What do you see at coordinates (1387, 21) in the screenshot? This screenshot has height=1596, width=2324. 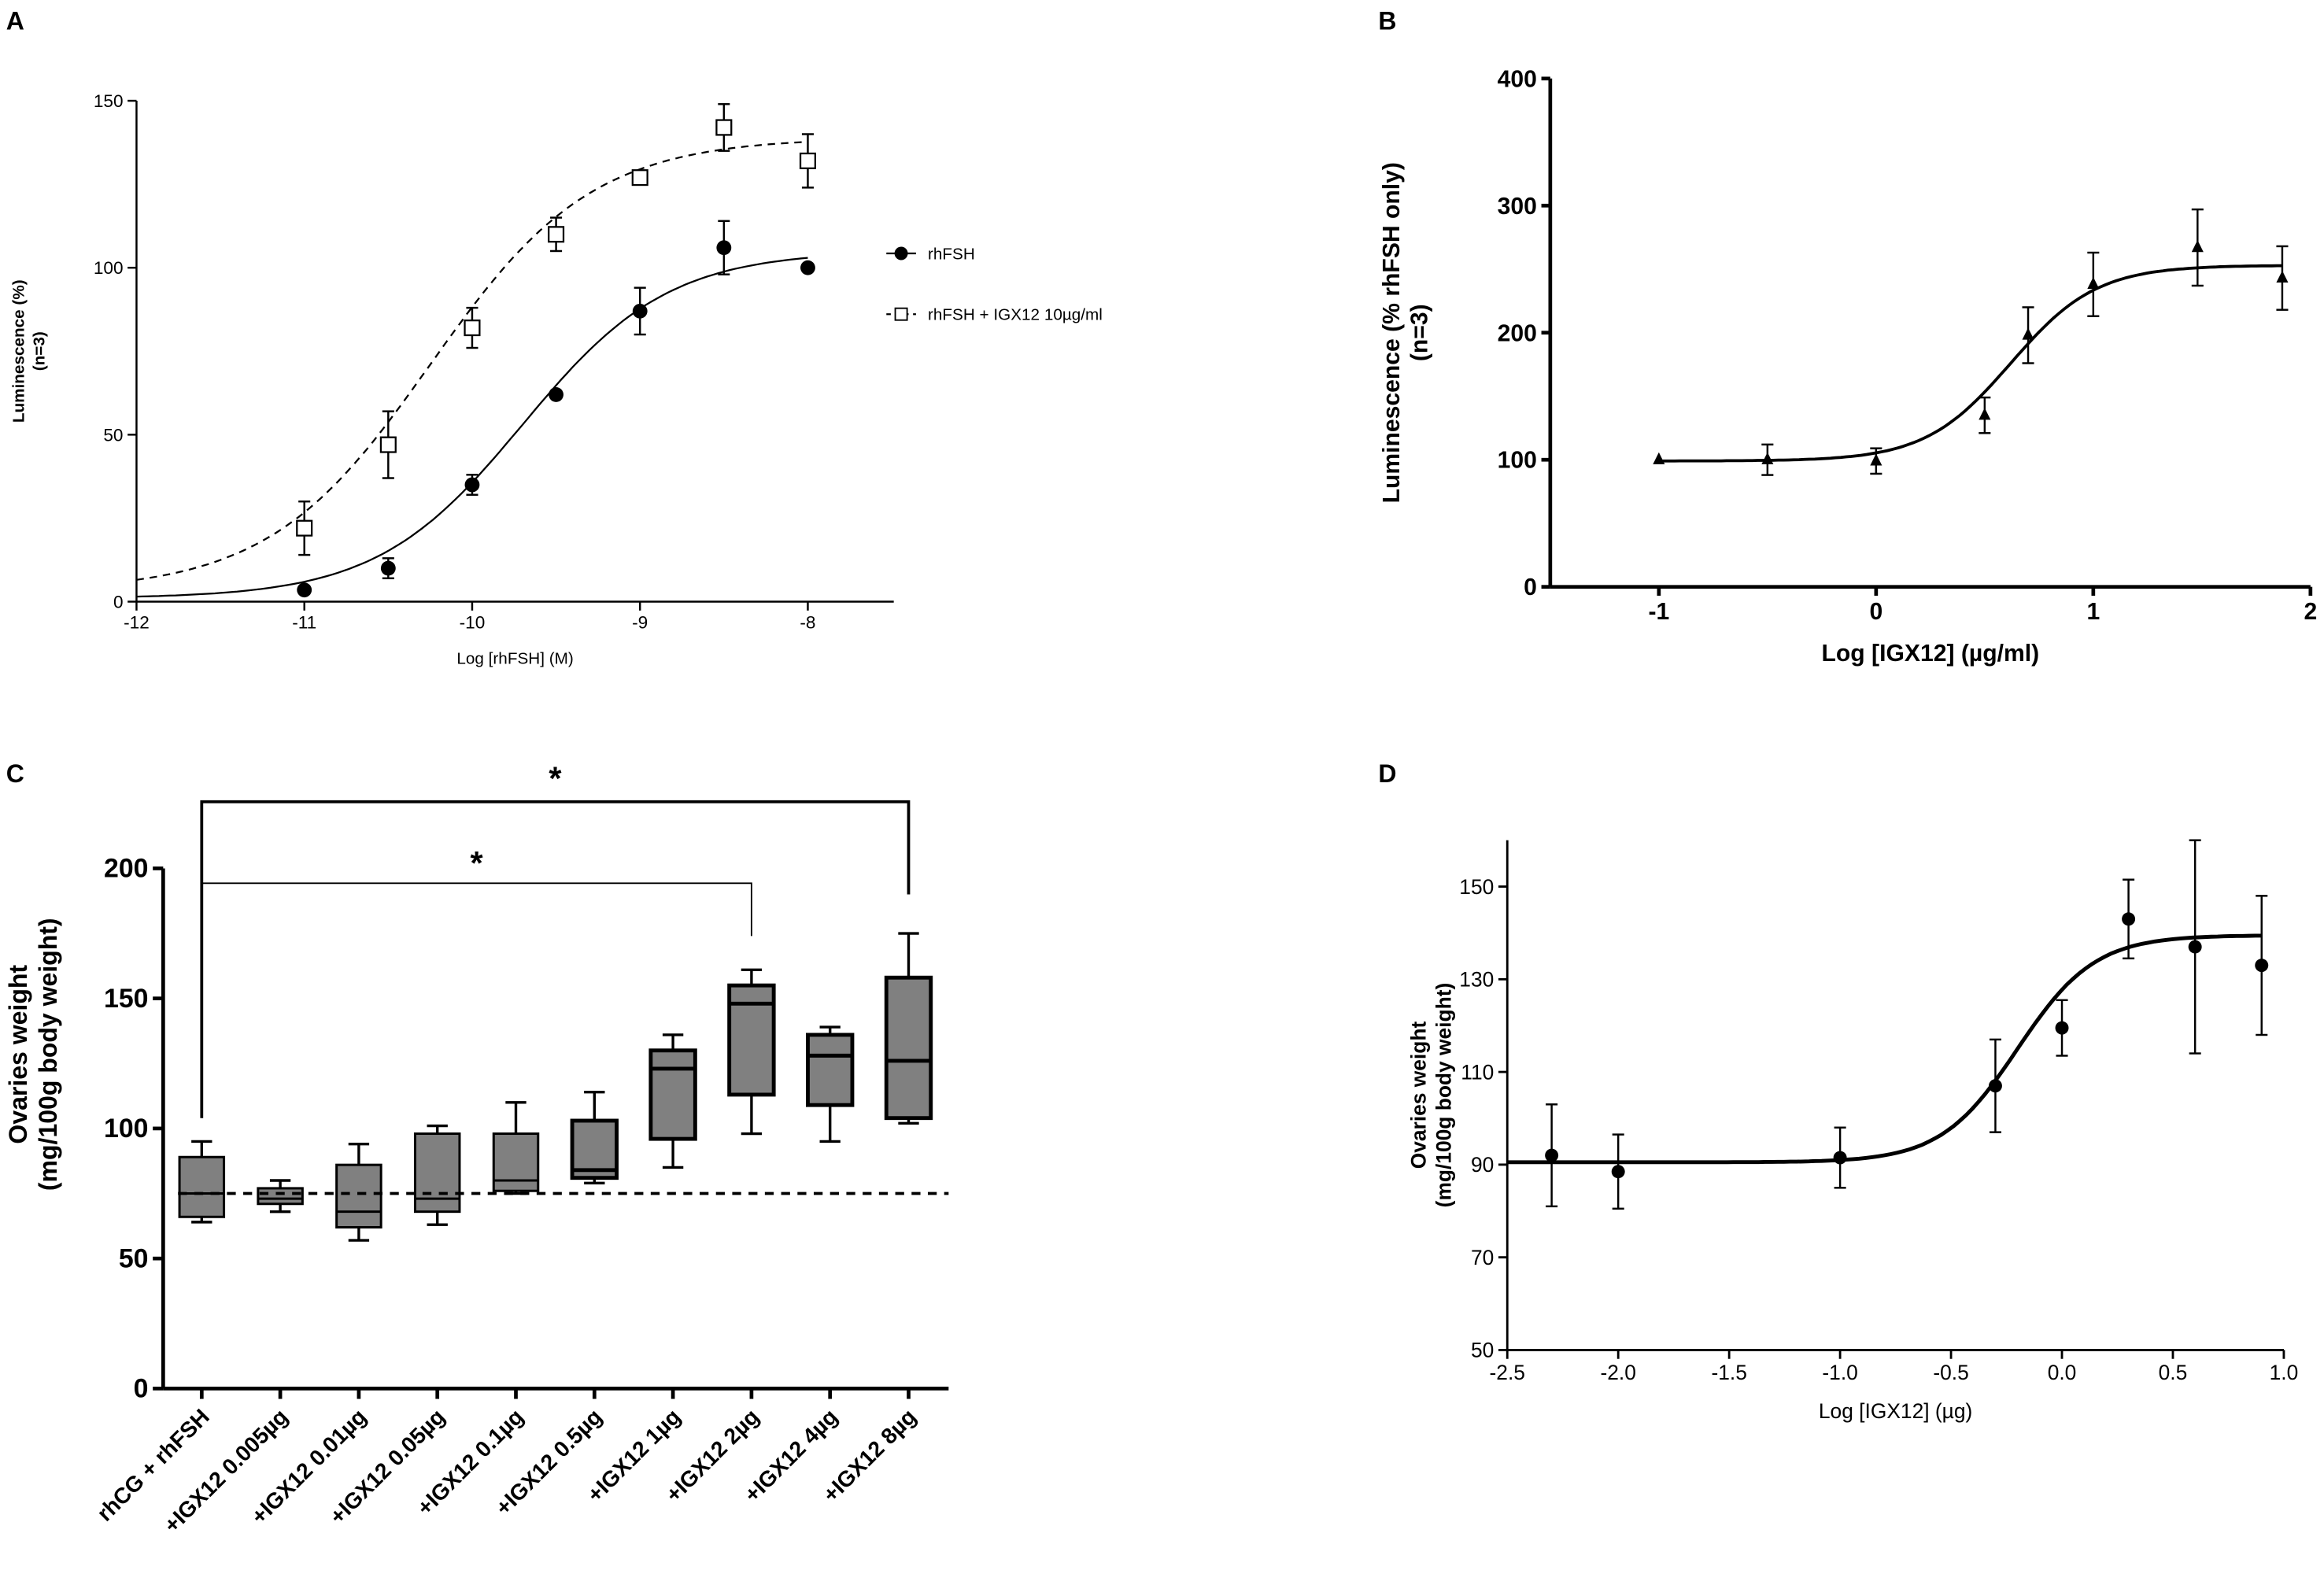 I see `panel-label-b: B` at bounding box center [1387, 21].